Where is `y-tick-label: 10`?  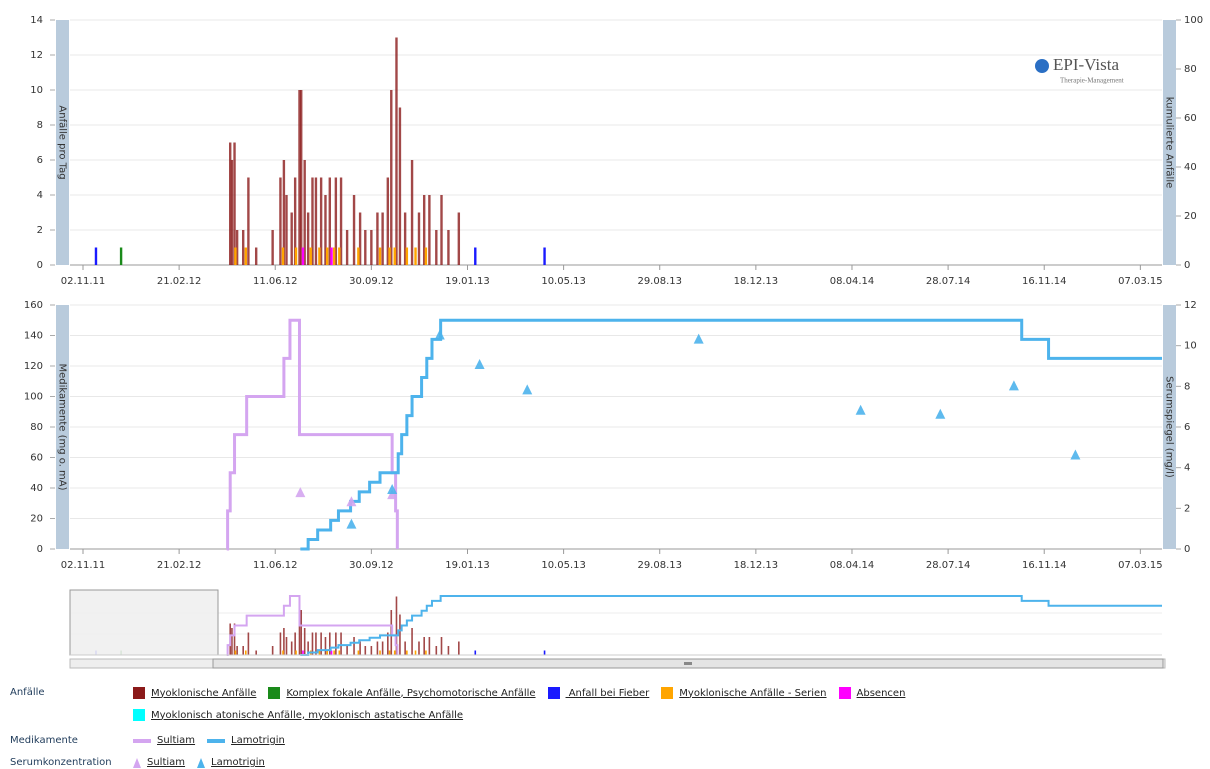 y-tick-label: 10 is located at coordinates (36, 90).